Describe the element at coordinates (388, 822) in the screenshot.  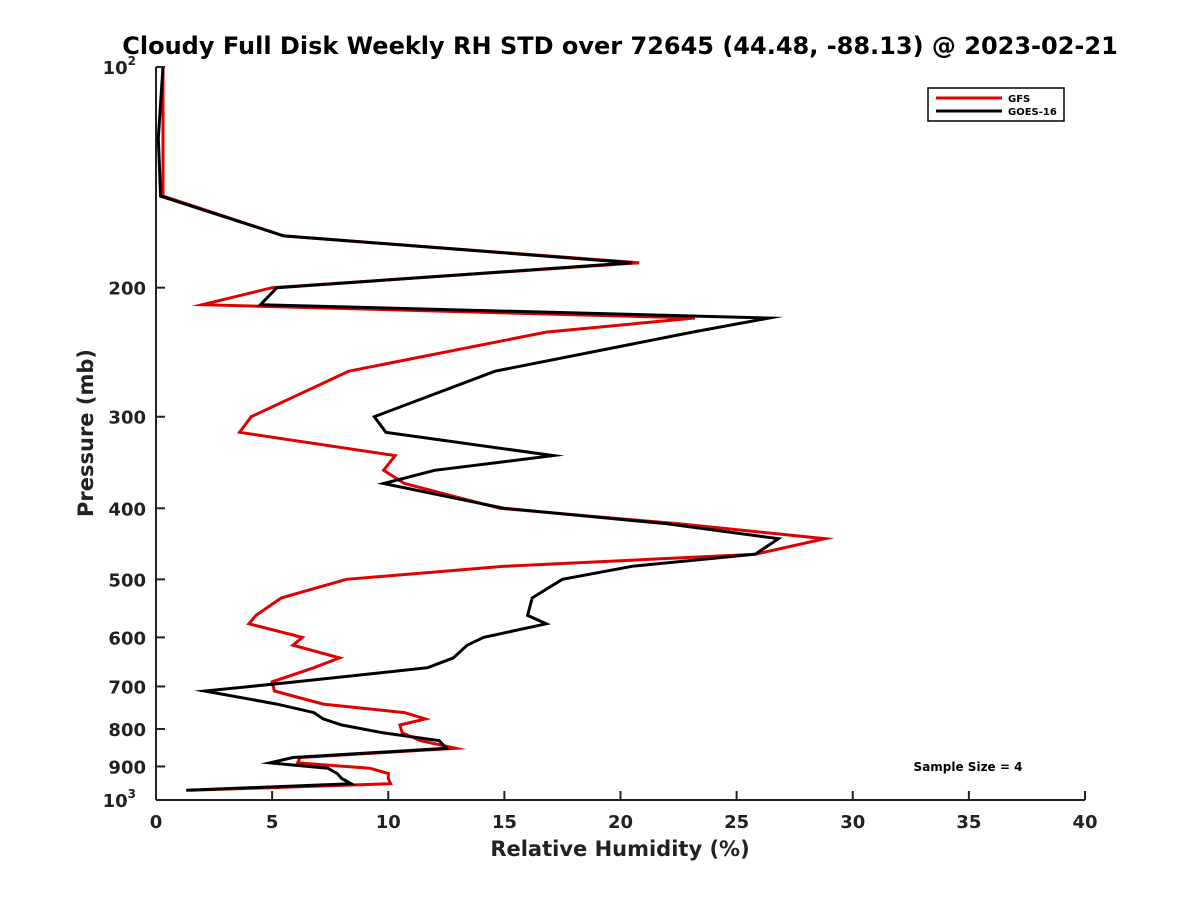
I see `x-tick-label: 10` at that location.